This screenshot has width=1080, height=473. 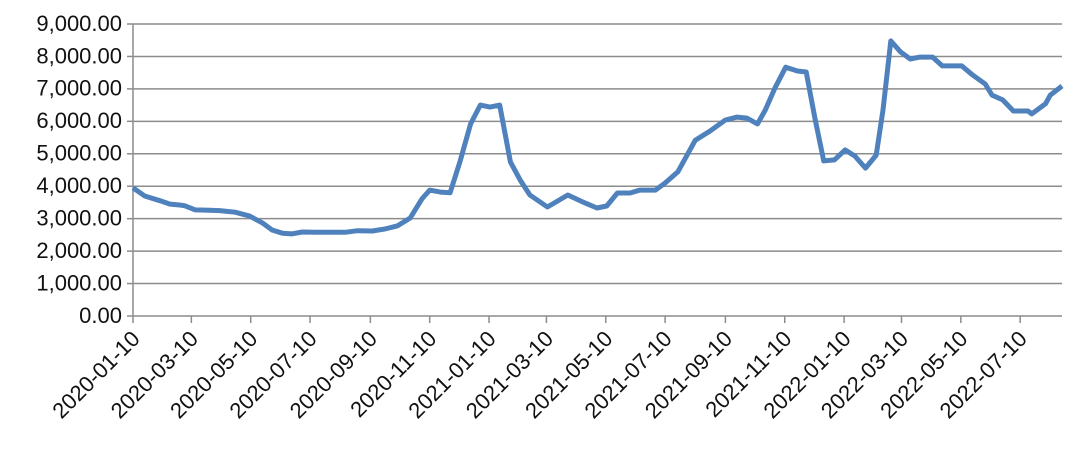 I want to click on y-tick-label: 4,000.00, so click(x=79, y=185).